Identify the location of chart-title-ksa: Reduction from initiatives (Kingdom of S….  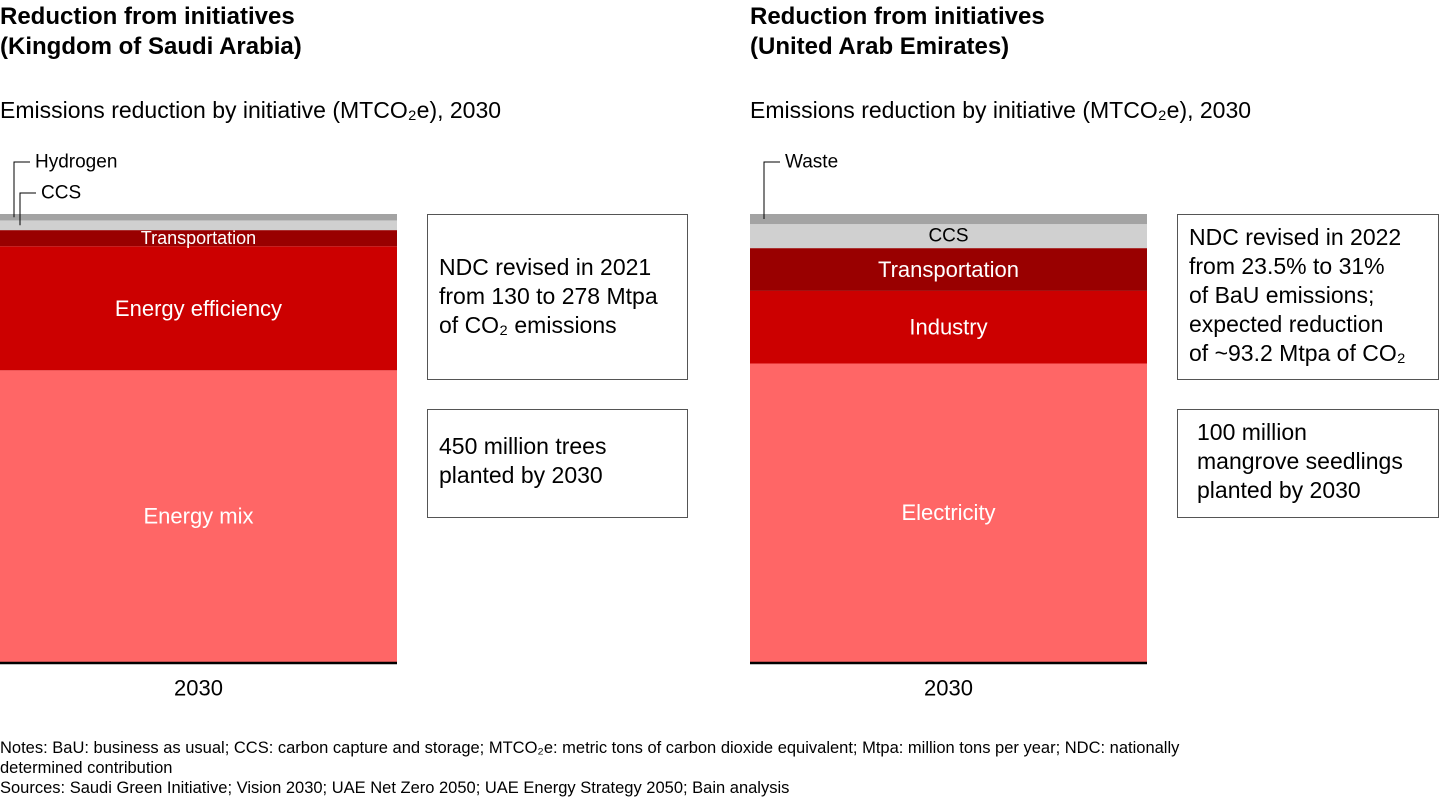
(345, 32).